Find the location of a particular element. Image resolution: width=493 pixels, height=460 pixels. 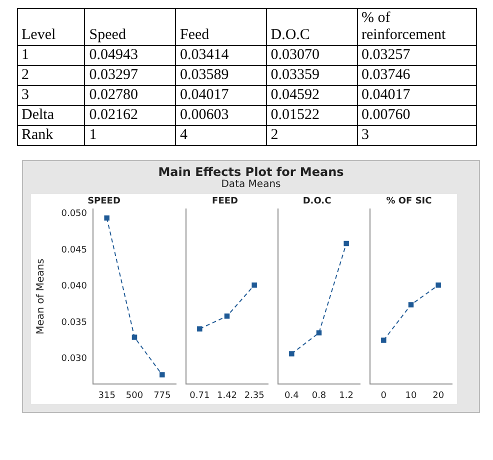

category-label: Feed is located at coordinates (221, 27).